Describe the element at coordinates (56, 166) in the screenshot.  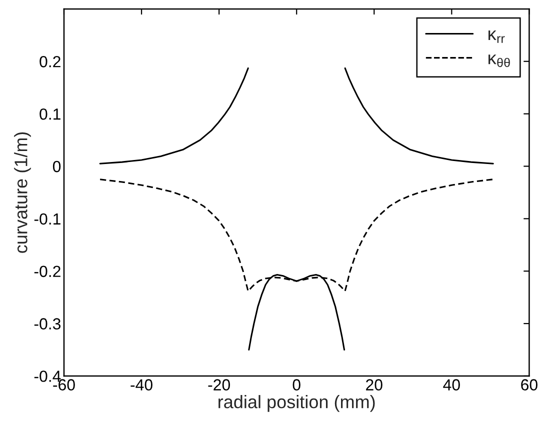
I see `y-tick-label: 0` at that location.